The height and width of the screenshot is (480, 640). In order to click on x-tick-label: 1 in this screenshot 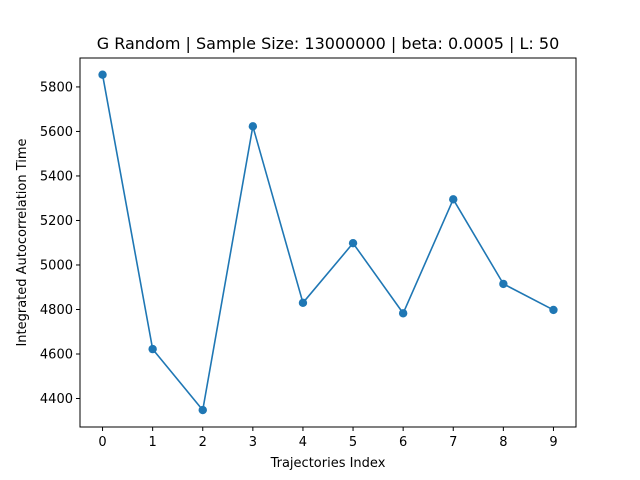, I will do `click(153, 442)`.